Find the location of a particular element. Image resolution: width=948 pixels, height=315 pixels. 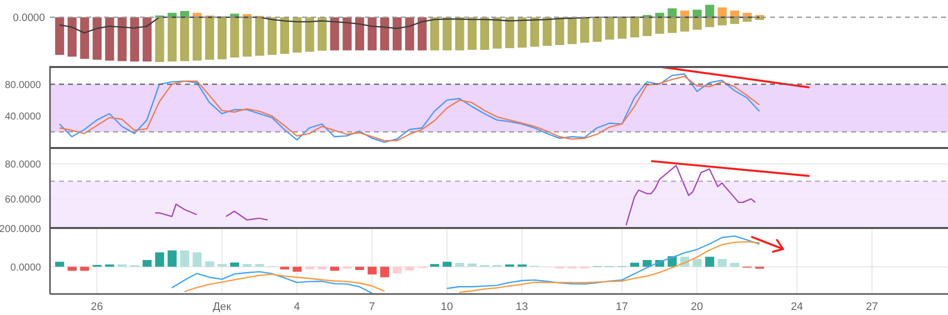

x-tick-label: Дек is located at coordinates (222, 306).